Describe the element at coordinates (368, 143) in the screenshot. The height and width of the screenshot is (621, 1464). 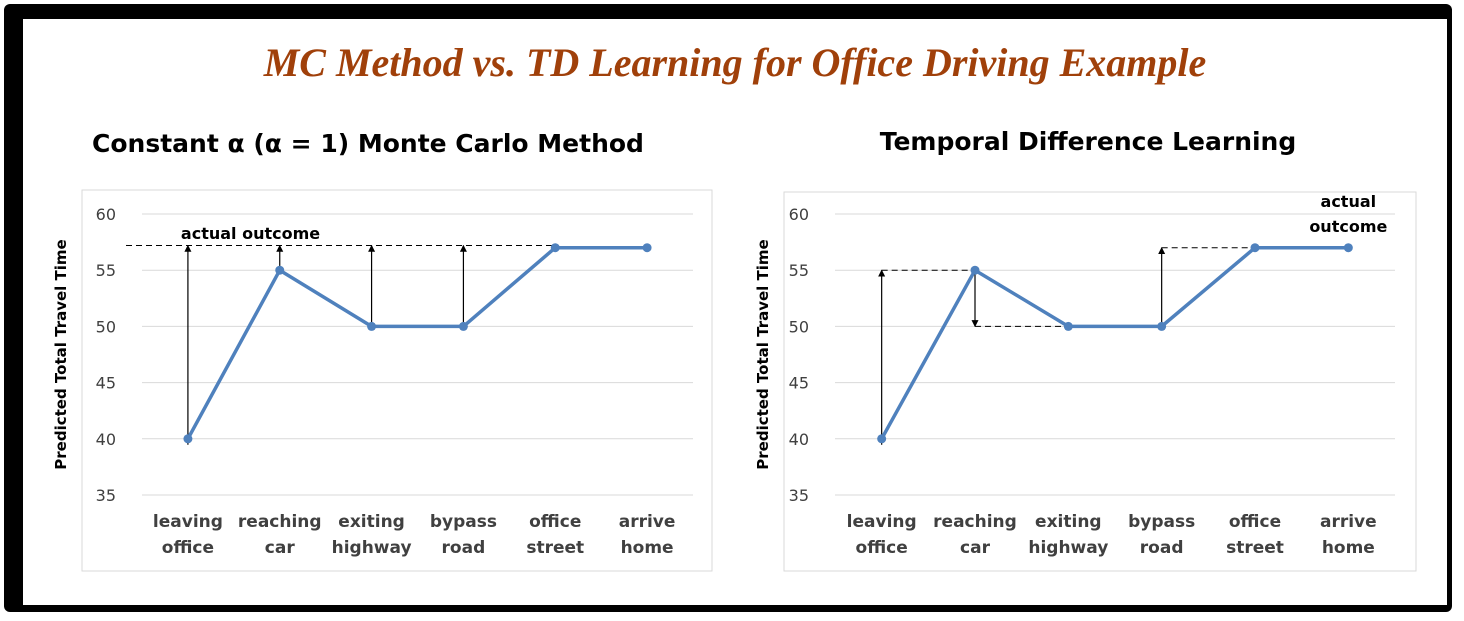
I see `mc-chart-title: Constant α (α = 1) Monte Carlo Method` at that location.